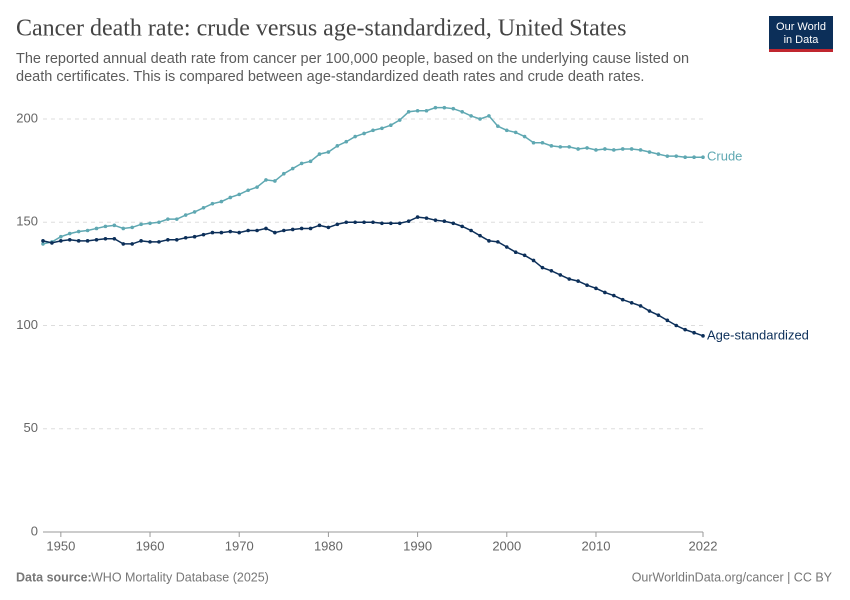 Image resolution: width=850 pixels, height=600 pixels. I want to click on y-tick-label: 100, so click(27, 324).